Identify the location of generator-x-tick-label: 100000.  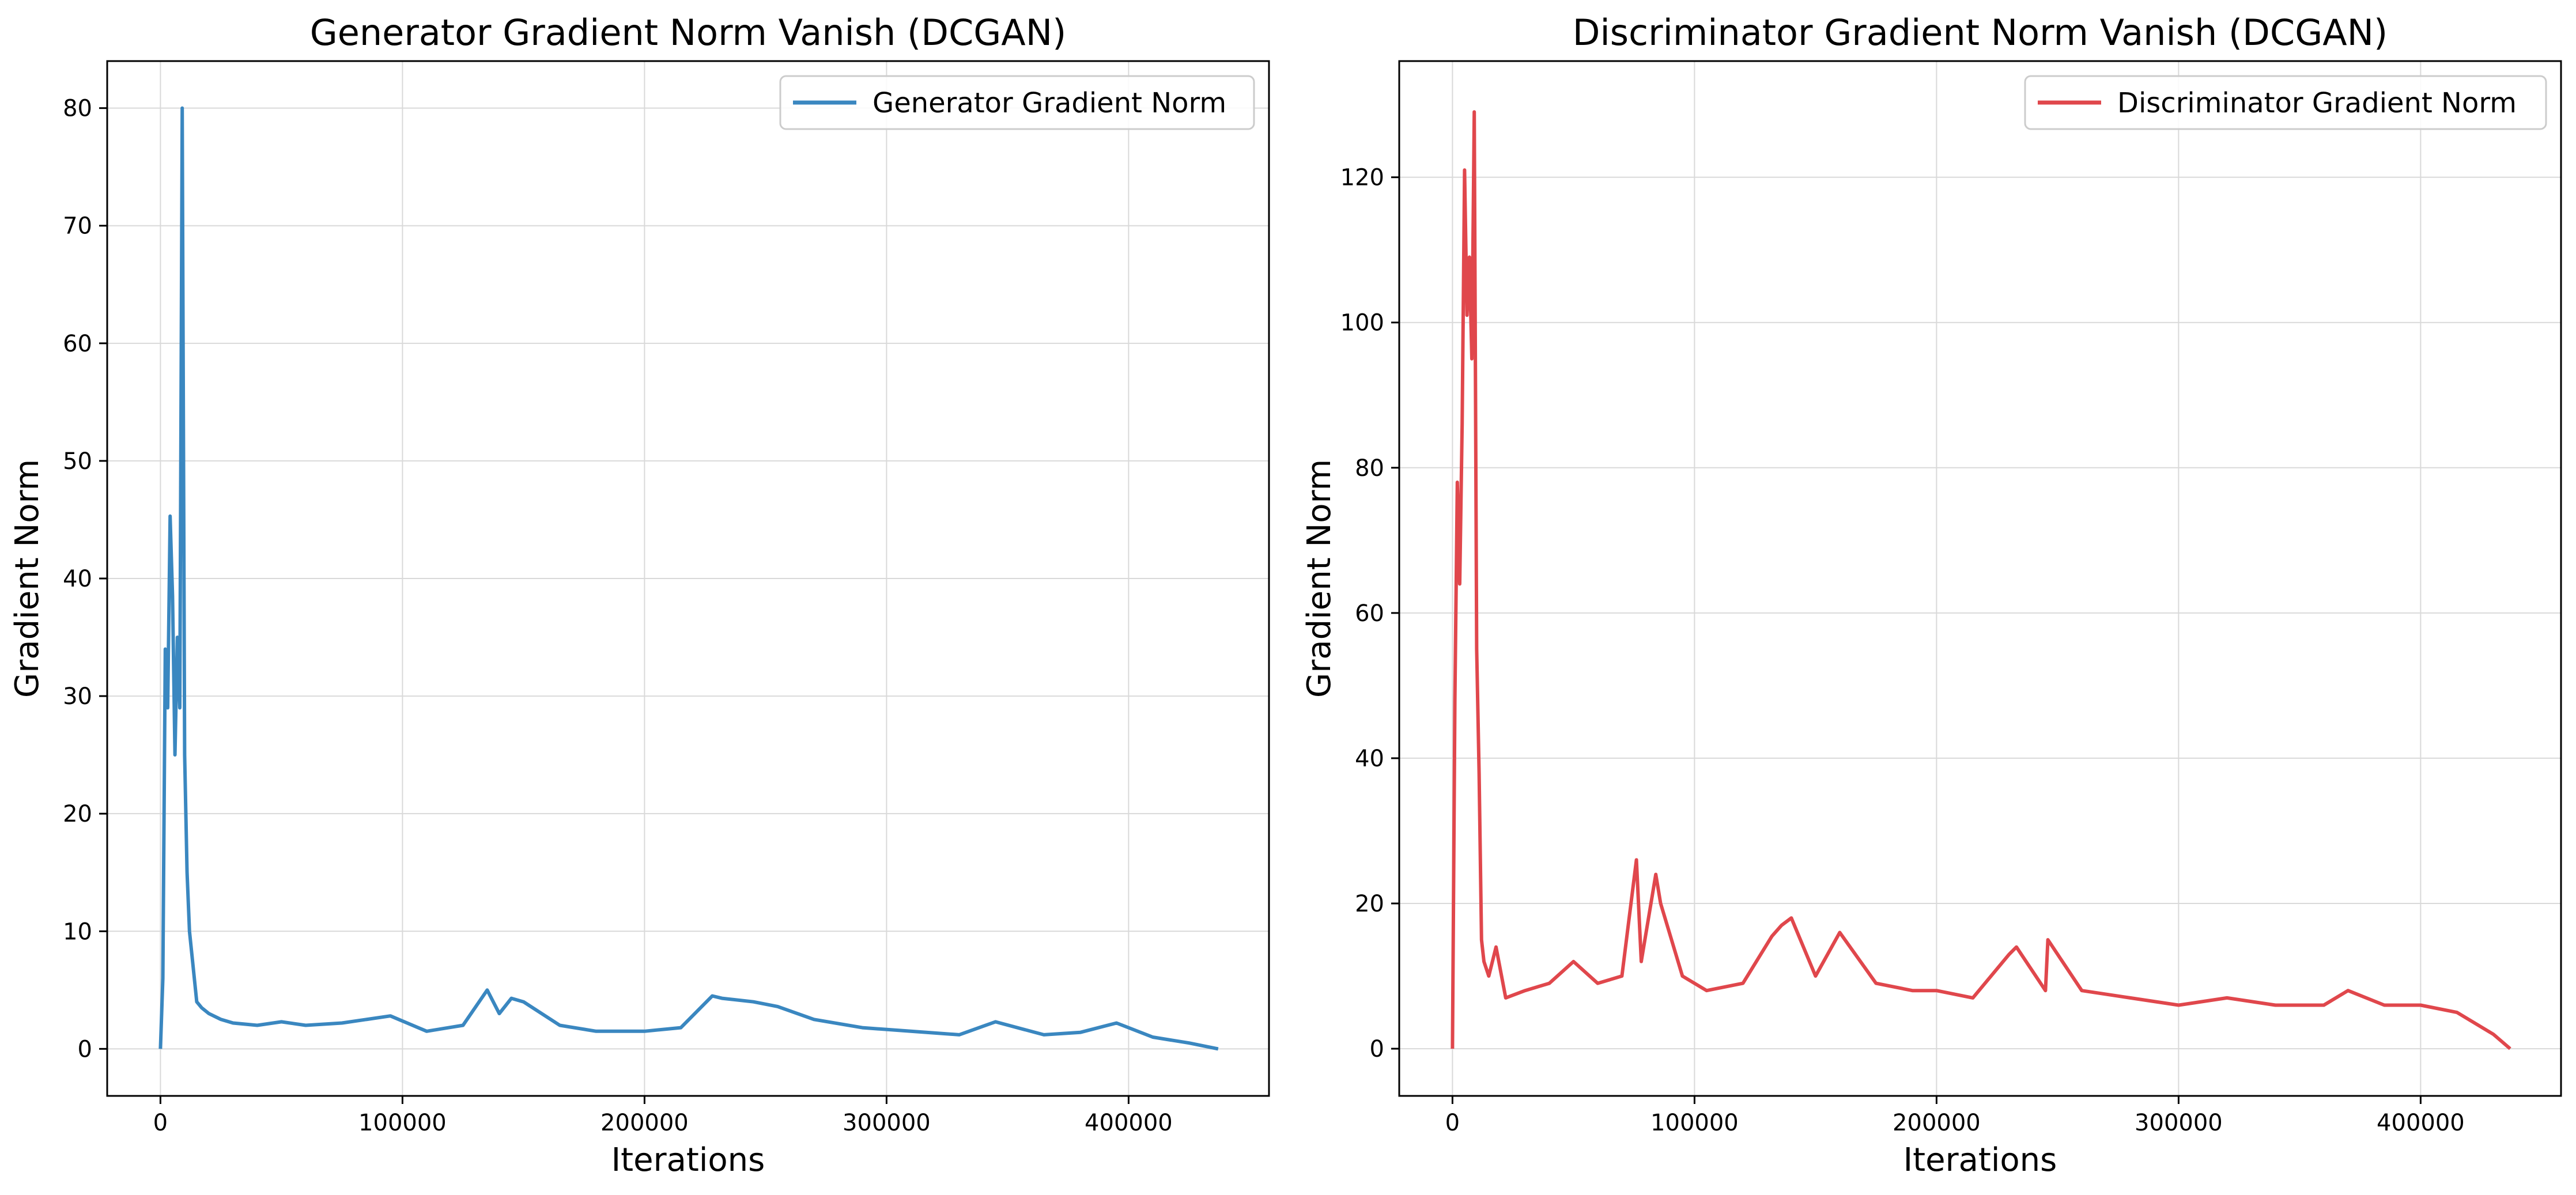
(402, 1123).